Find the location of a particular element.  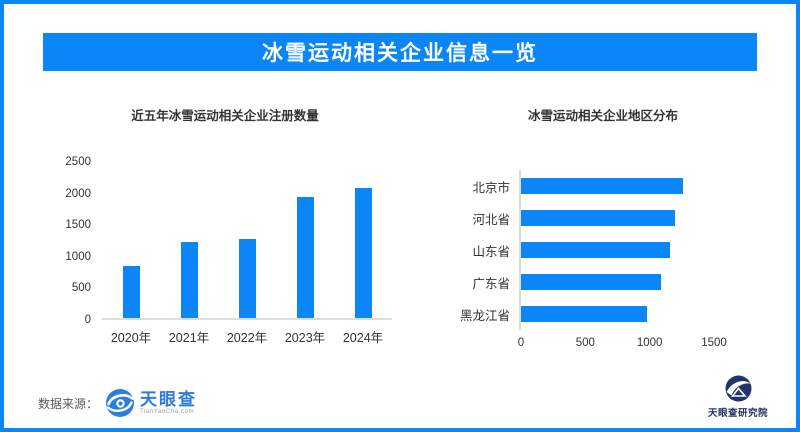

y-tick-label: 1500 is located at coordinates (78, 225).